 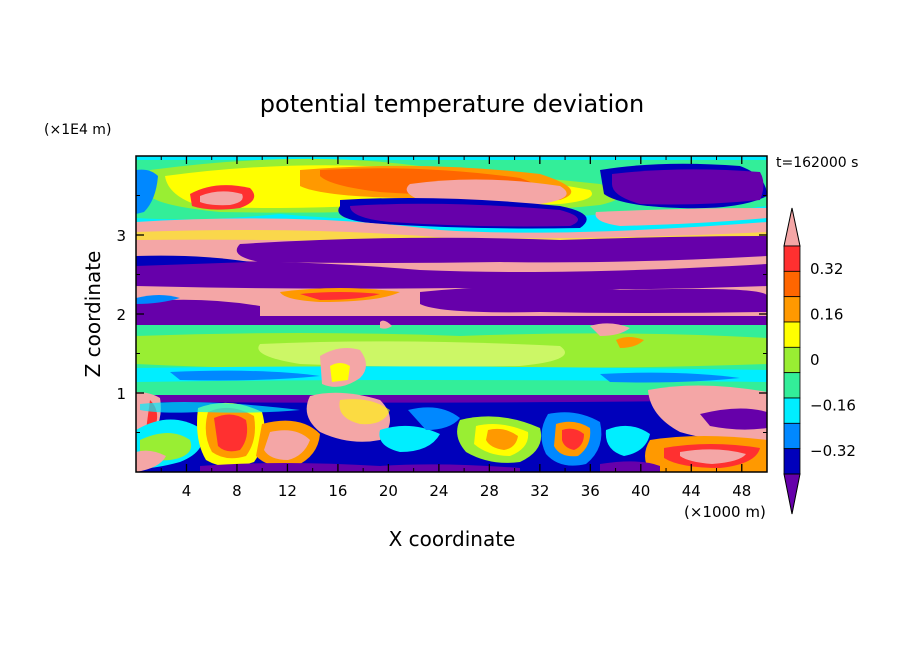 What do you see at coordinates (725, 512) in the screenshot?
I see `x-unit-label: (×1000 m)` at bounding box center [725, 512].